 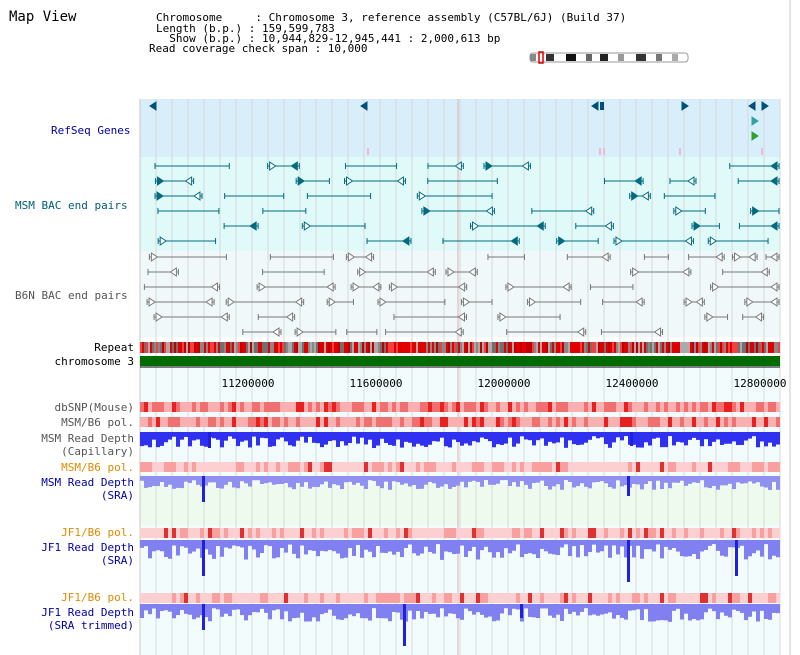 I want to click on track-label-jf1-b6-pol-2: JF1/B6 pol., so click(x=97, y=597).